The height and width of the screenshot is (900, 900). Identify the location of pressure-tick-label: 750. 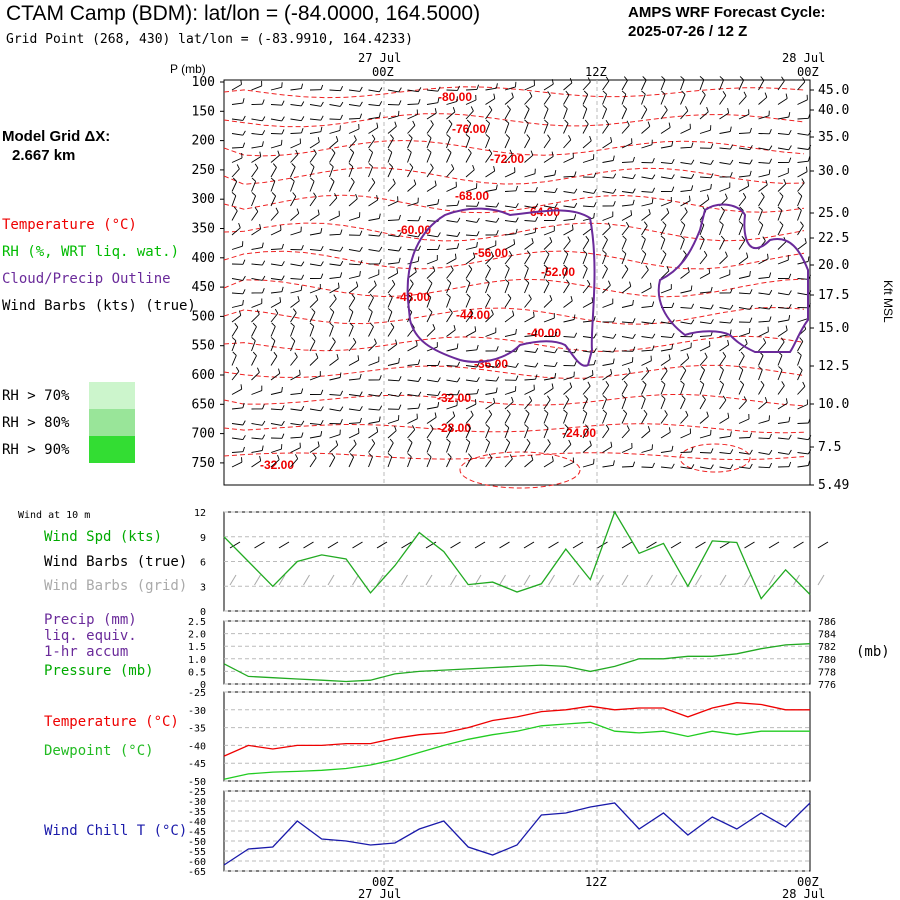
(203, 463).